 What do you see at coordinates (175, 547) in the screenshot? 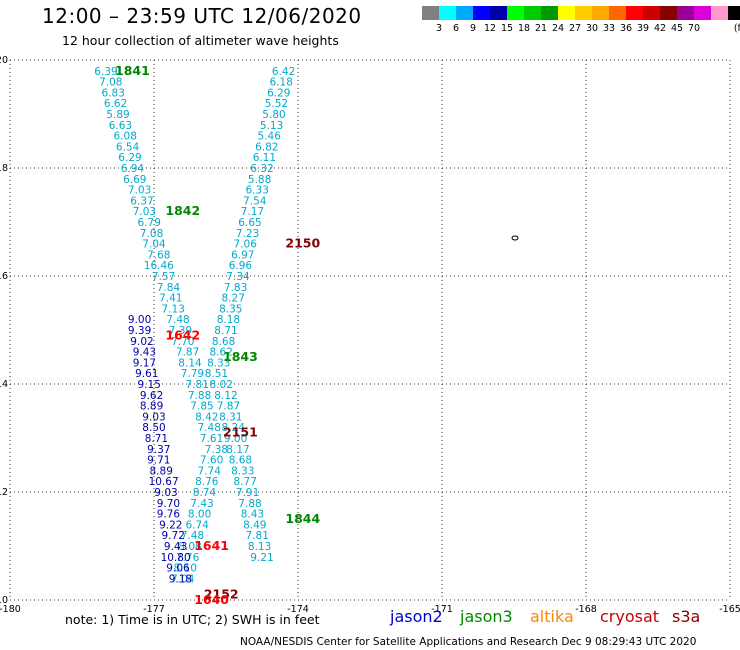
I see `swh-value: 9.43` at bounding box center [175, 547].